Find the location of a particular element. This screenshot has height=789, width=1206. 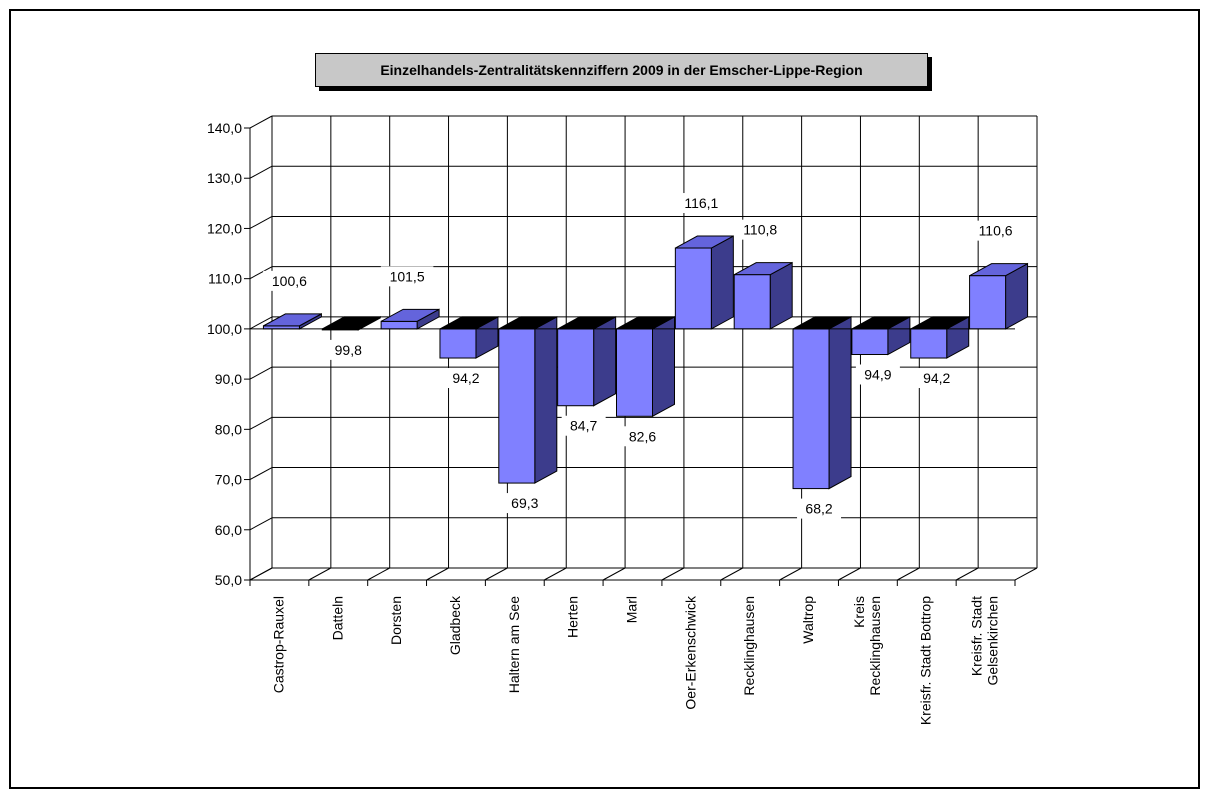

data-label: 84,7 is located at coordinates (583, 426).